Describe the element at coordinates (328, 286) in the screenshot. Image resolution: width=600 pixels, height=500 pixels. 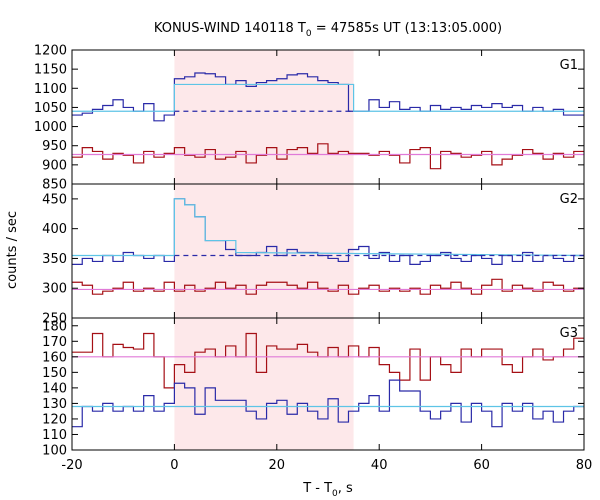
I see `panel-g2-series-1-histogram` at that location.